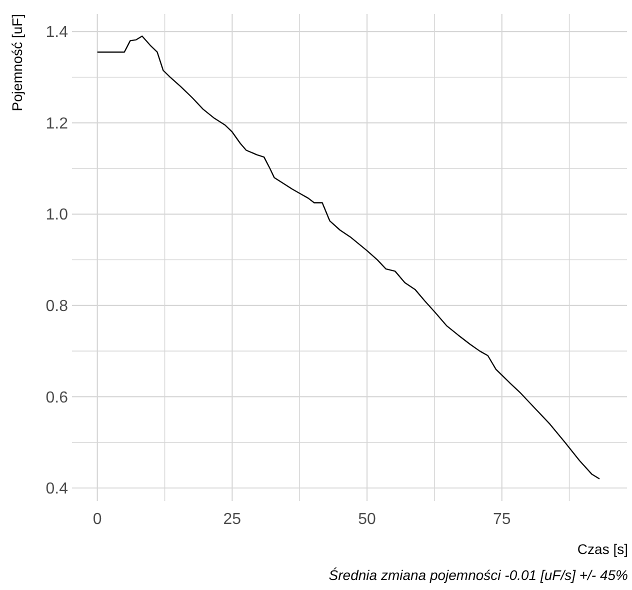  I want to click on y-tick-label: 1.0, so click(57, 215).